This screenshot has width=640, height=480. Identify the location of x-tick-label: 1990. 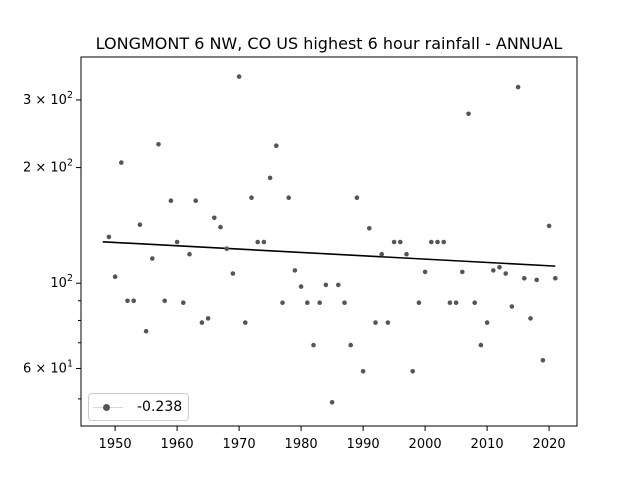
(363, 444).